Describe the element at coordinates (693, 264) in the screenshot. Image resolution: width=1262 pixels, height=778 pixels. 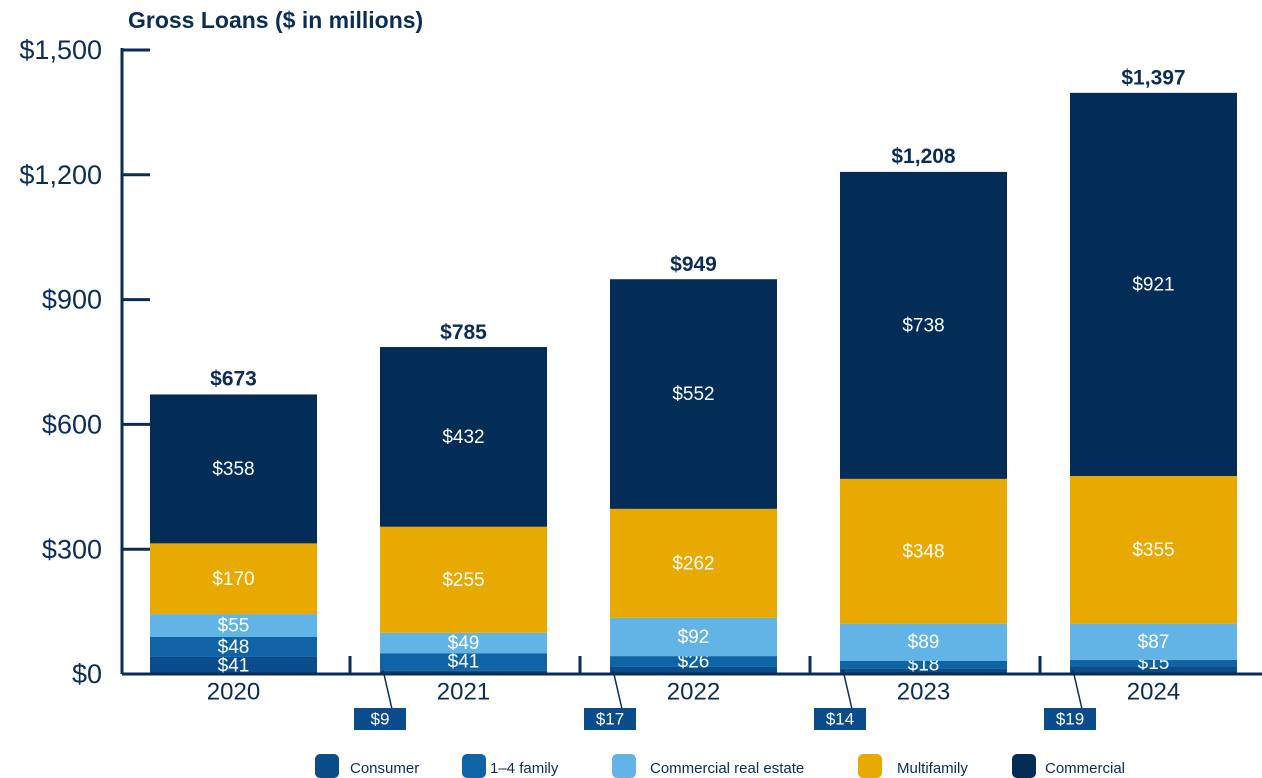
I see `total-label: $949` at that location.